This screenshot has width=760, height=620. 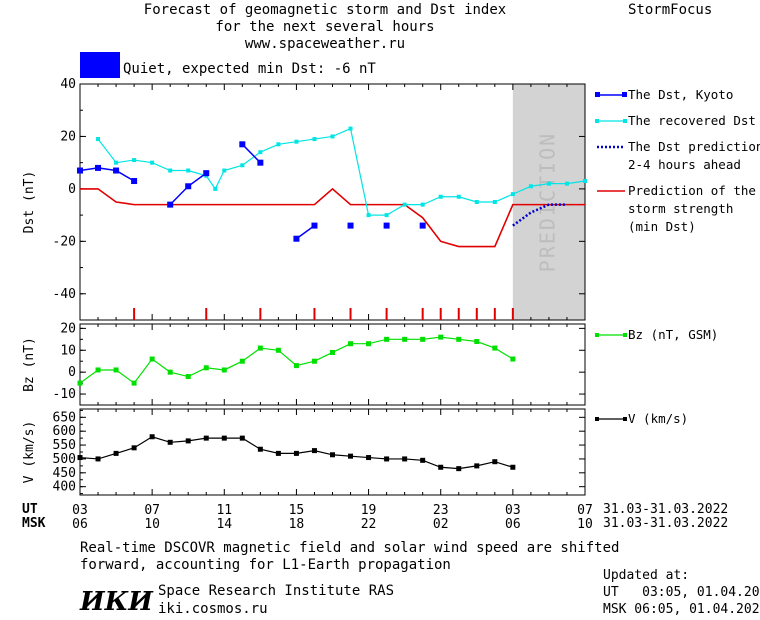 I want to click on y-axis-label-1: Bz (nT), so click(x=29, y=364).